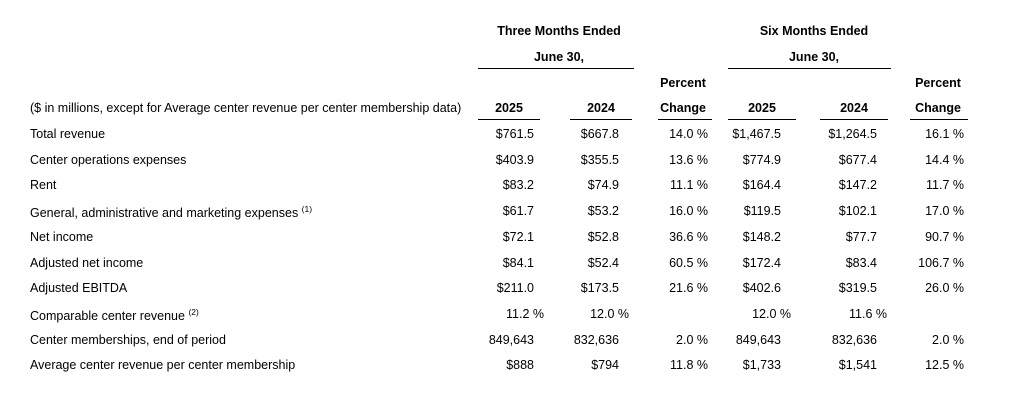 This screenshot has width=1024, height=411. I want to click on row-label: Center operations expenses, so click(108, 160).